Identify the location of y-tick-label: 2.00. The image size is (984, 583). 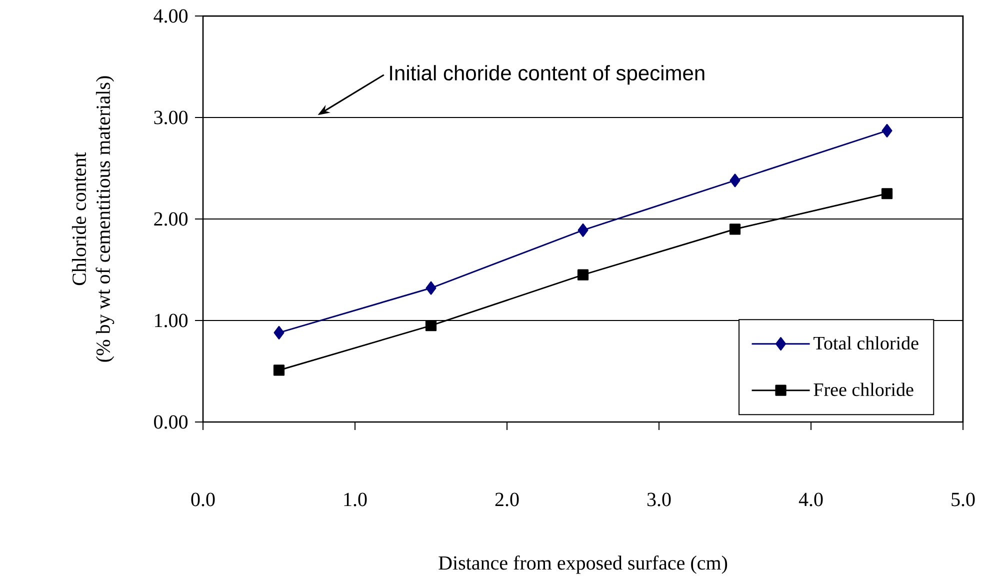
(171, 219).